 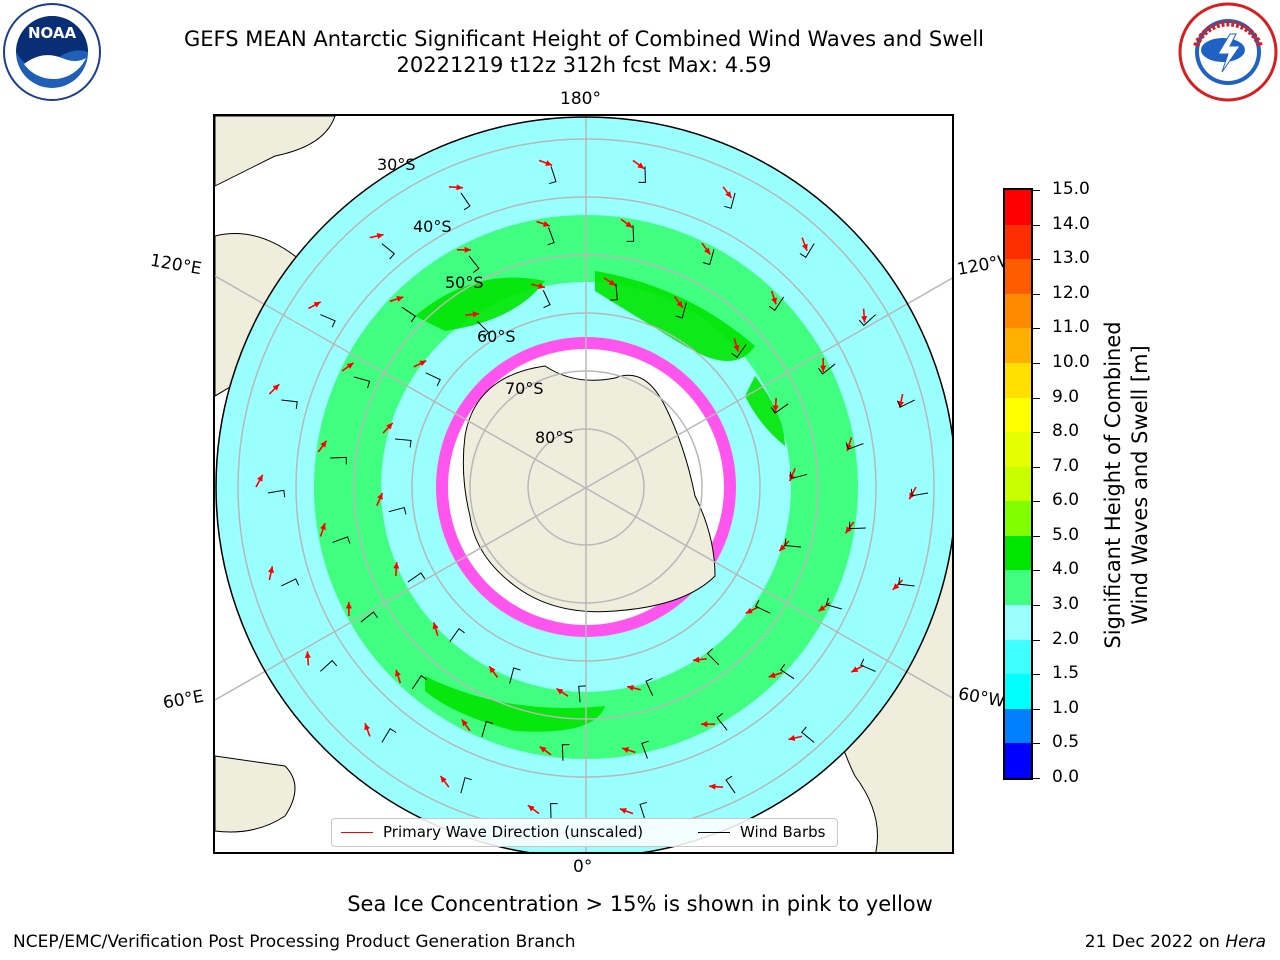 What do you see at coordinates (783, 832) in the screenshot?
I see `wind-barb-label: Wind Barbs` at bounding box center [783, 832].